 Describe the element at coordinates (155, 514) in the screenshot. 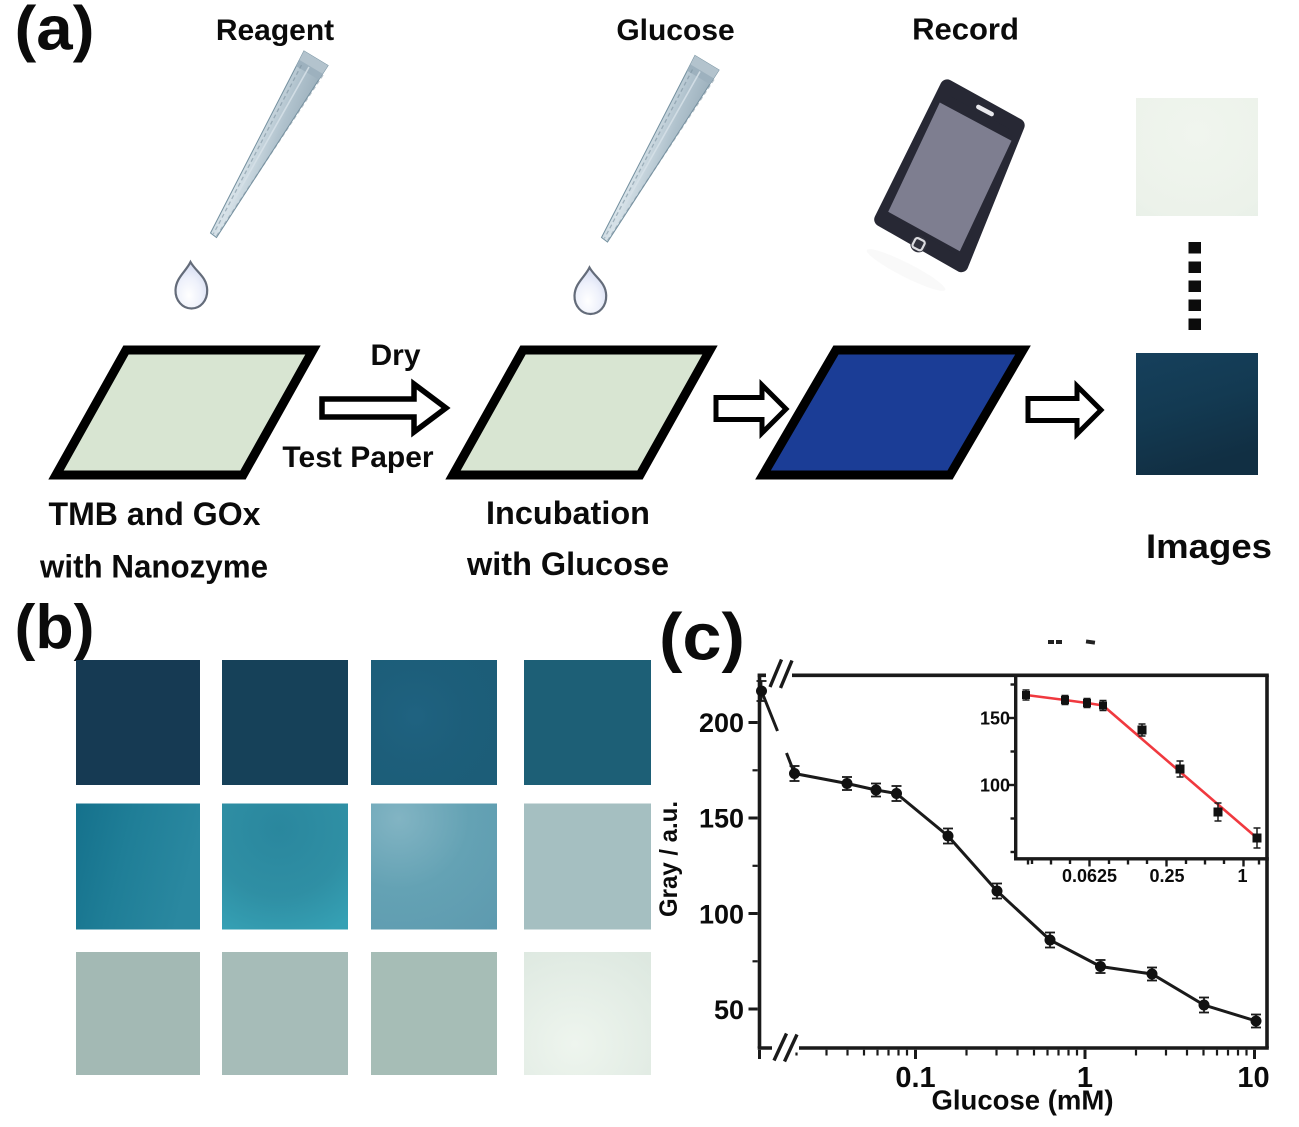

I see `svg-text: TMB and GOx` at that location.